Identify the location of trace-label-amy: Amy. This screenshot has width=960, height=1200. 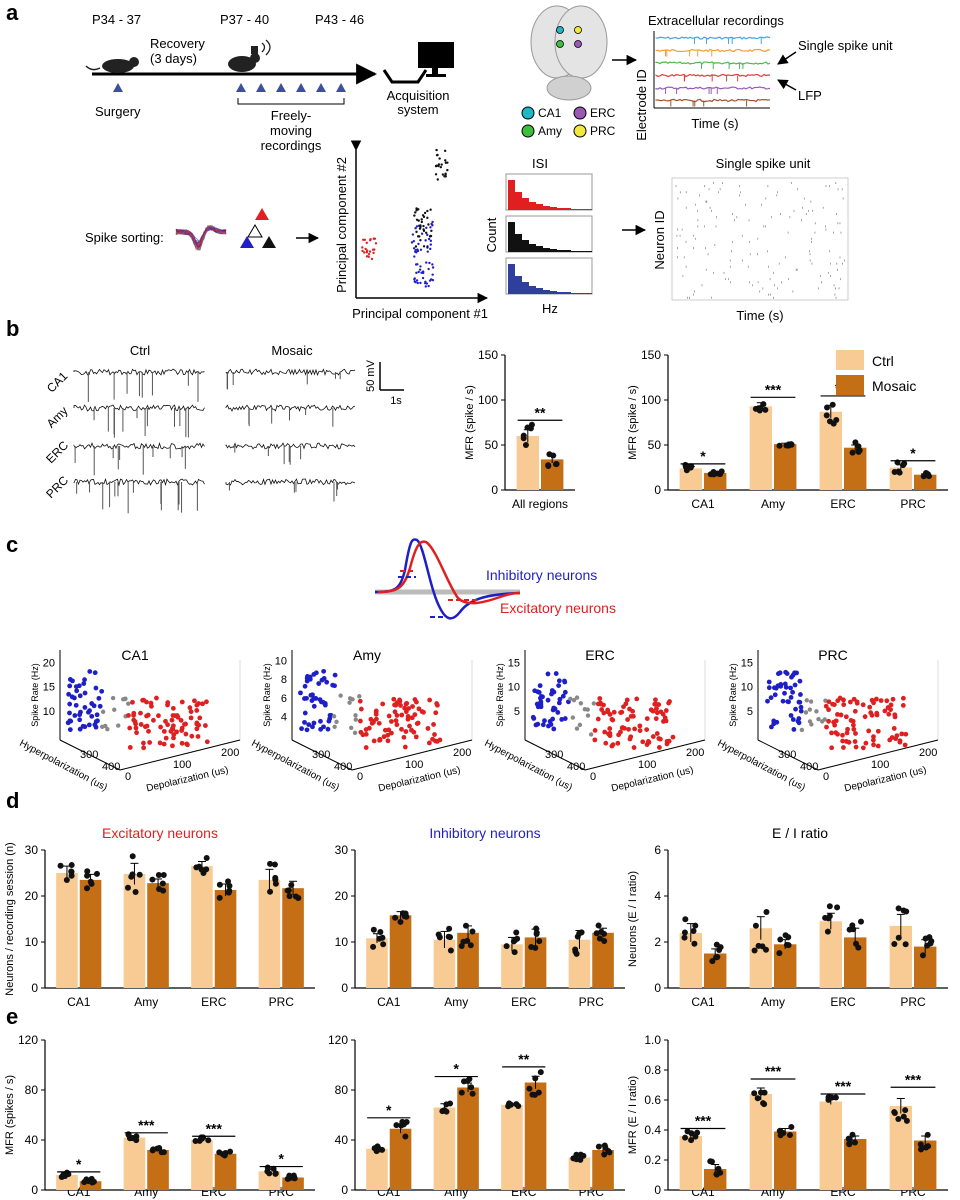
(57, 417).